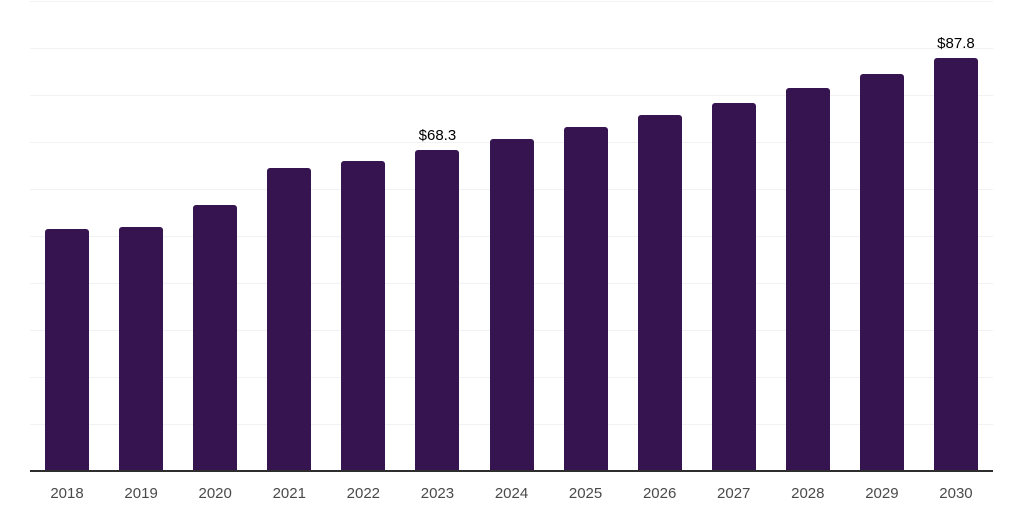 The image size is (1024, 512). I want to click on bar-2020, so click(215, 338).